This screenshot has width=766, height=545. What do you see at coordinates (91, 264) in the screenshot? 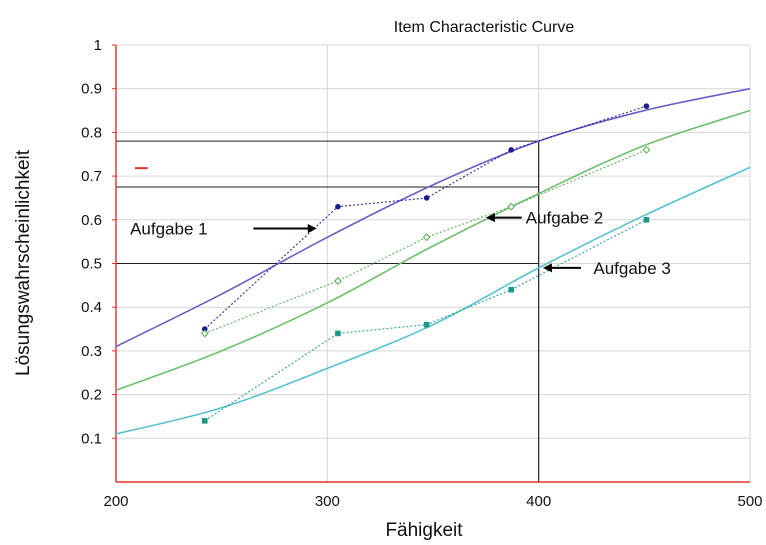
I see `y-tick-label: 0.5` at bounding box center [91, 264].